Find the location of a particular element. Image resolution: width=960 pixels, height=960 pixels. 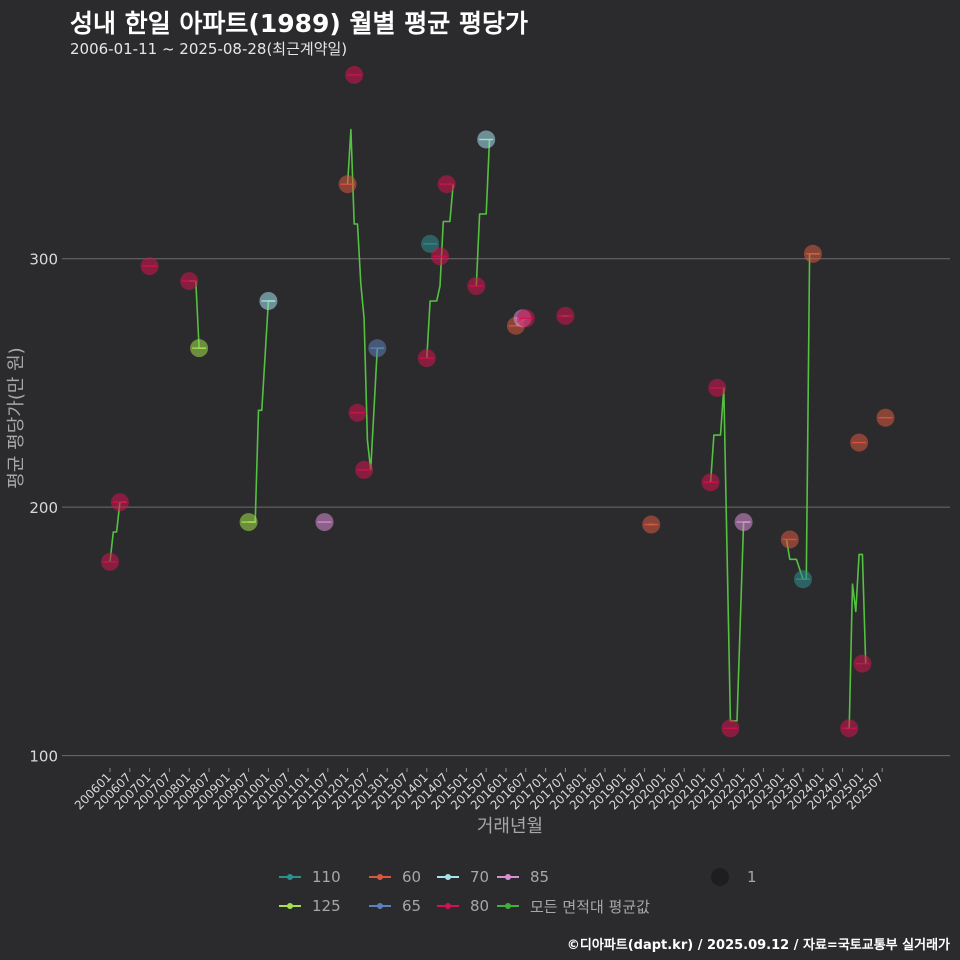

y-tick-labels: 100 200 300 is located at coordinates (43, 508).